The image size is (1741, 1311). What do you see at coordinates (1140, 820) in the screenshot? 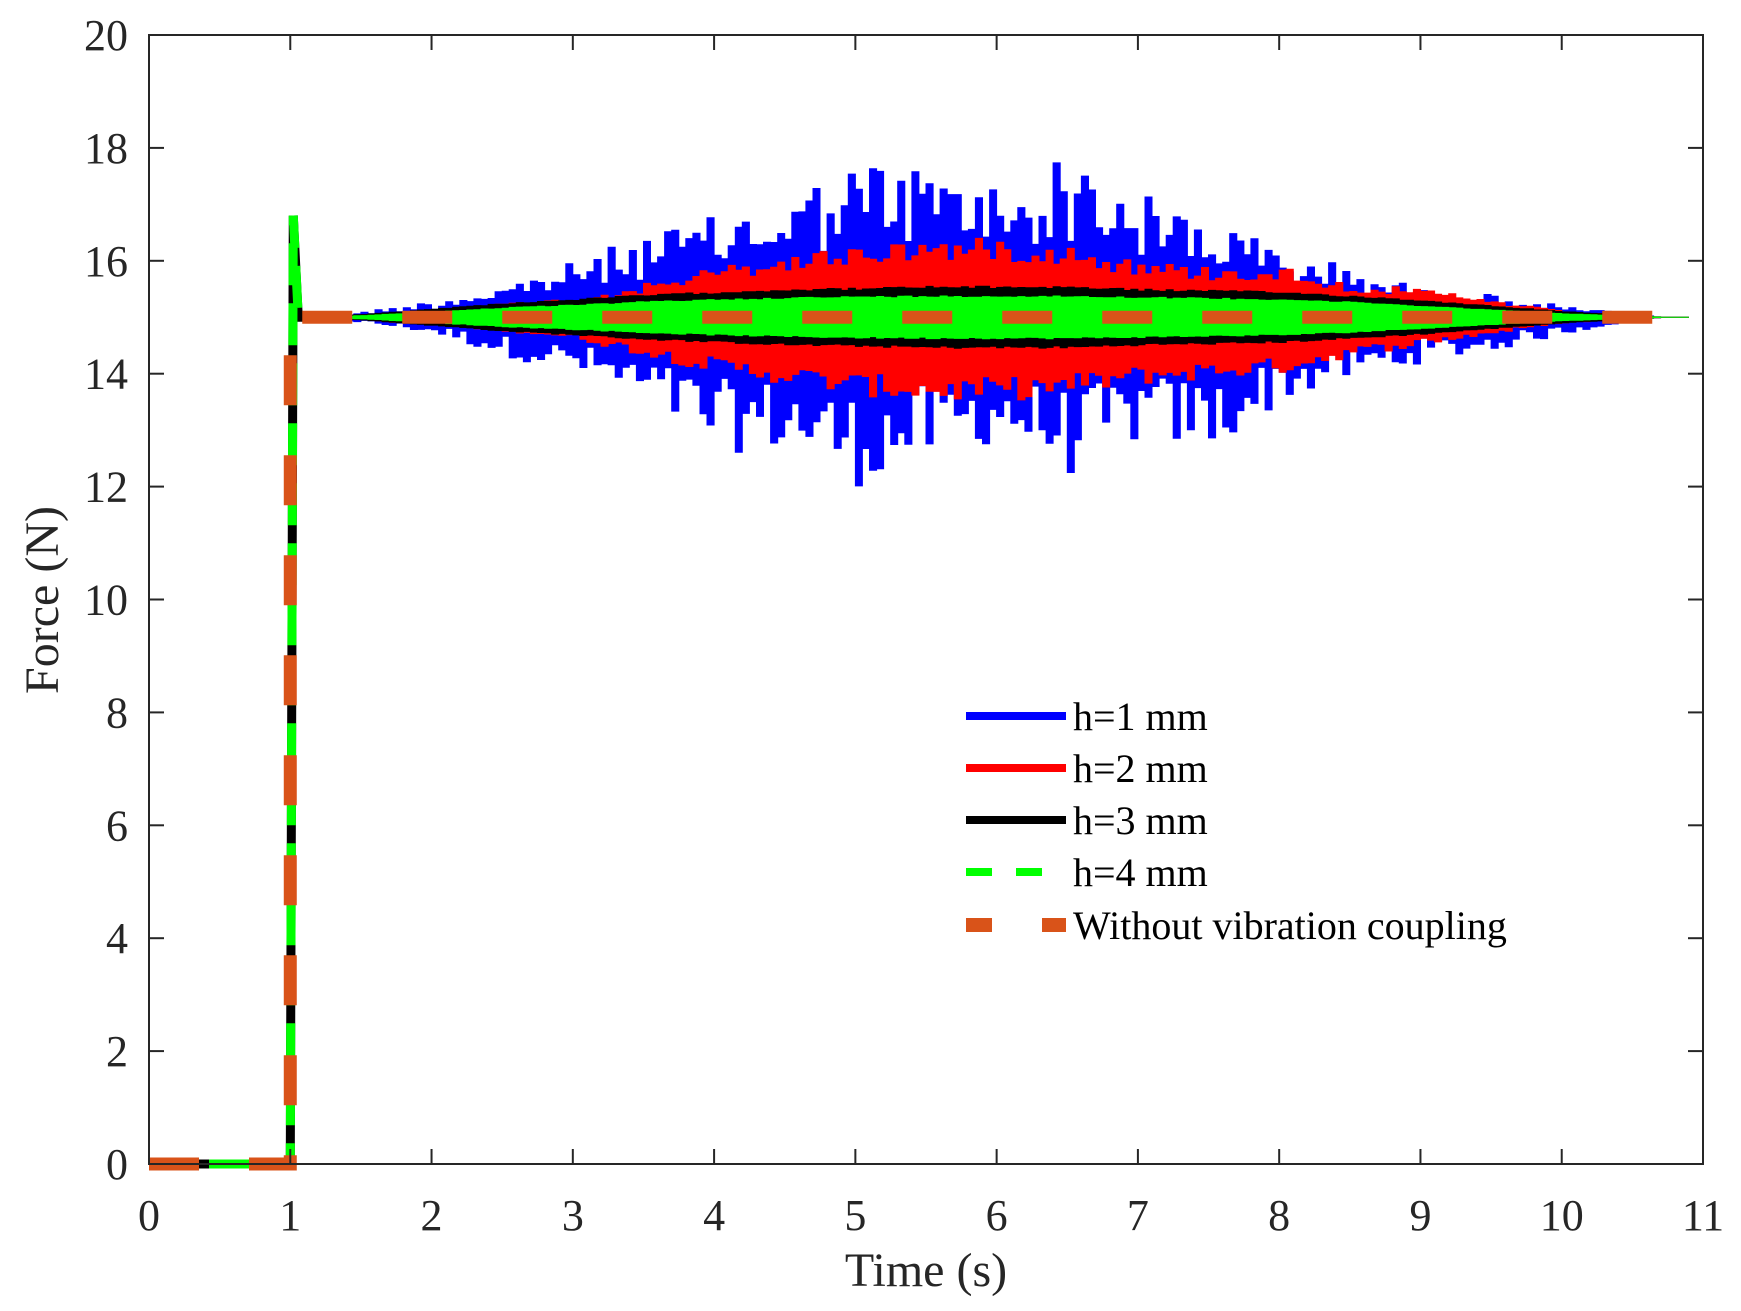
I see `legend-label: h=3 mm` at bounding box center [1140, 820].